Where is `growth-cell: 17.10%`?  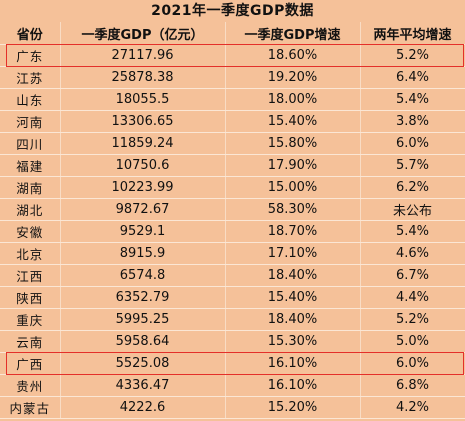
growth-cell: 17.10% is located at coordinates (293, 253).